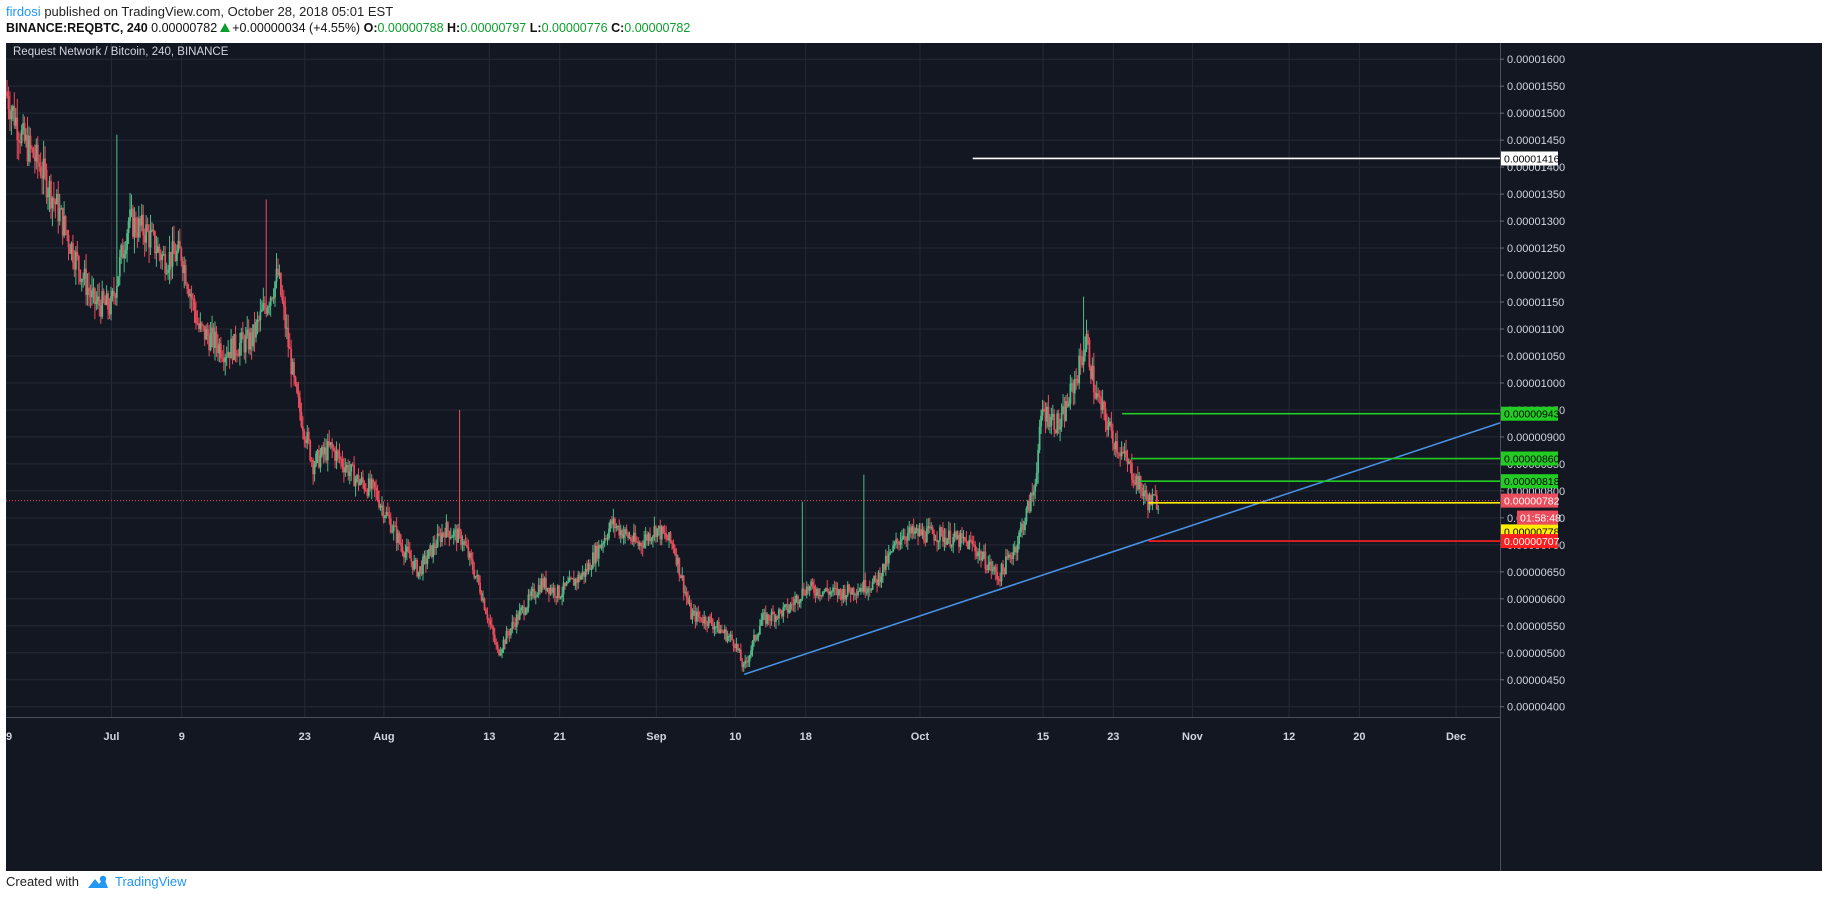 Image resolution: width=1828 pixels, height=899 pixels. I want to click on price-tick-label: 0.00001350, so click(1536, 195).